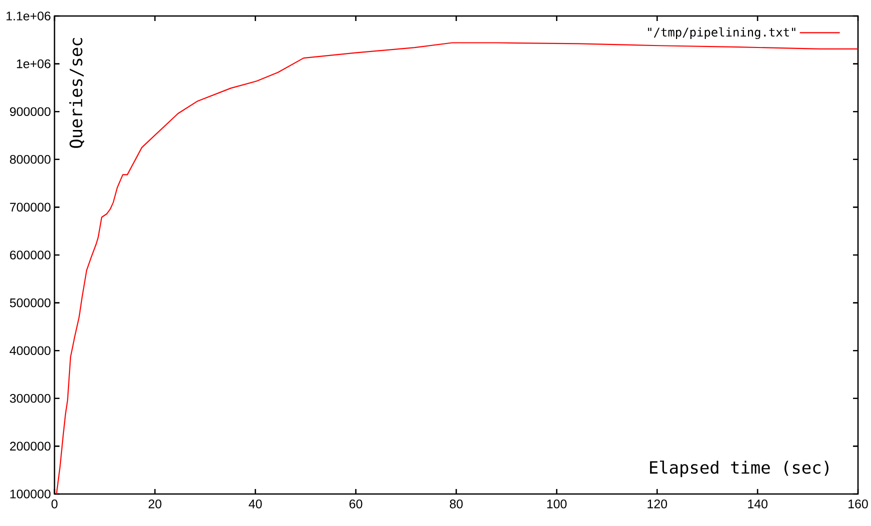 Image resolution: width=871 pixels, height=526 pixels. I want to click on y-tick-label: 900000, so click(30, 111).